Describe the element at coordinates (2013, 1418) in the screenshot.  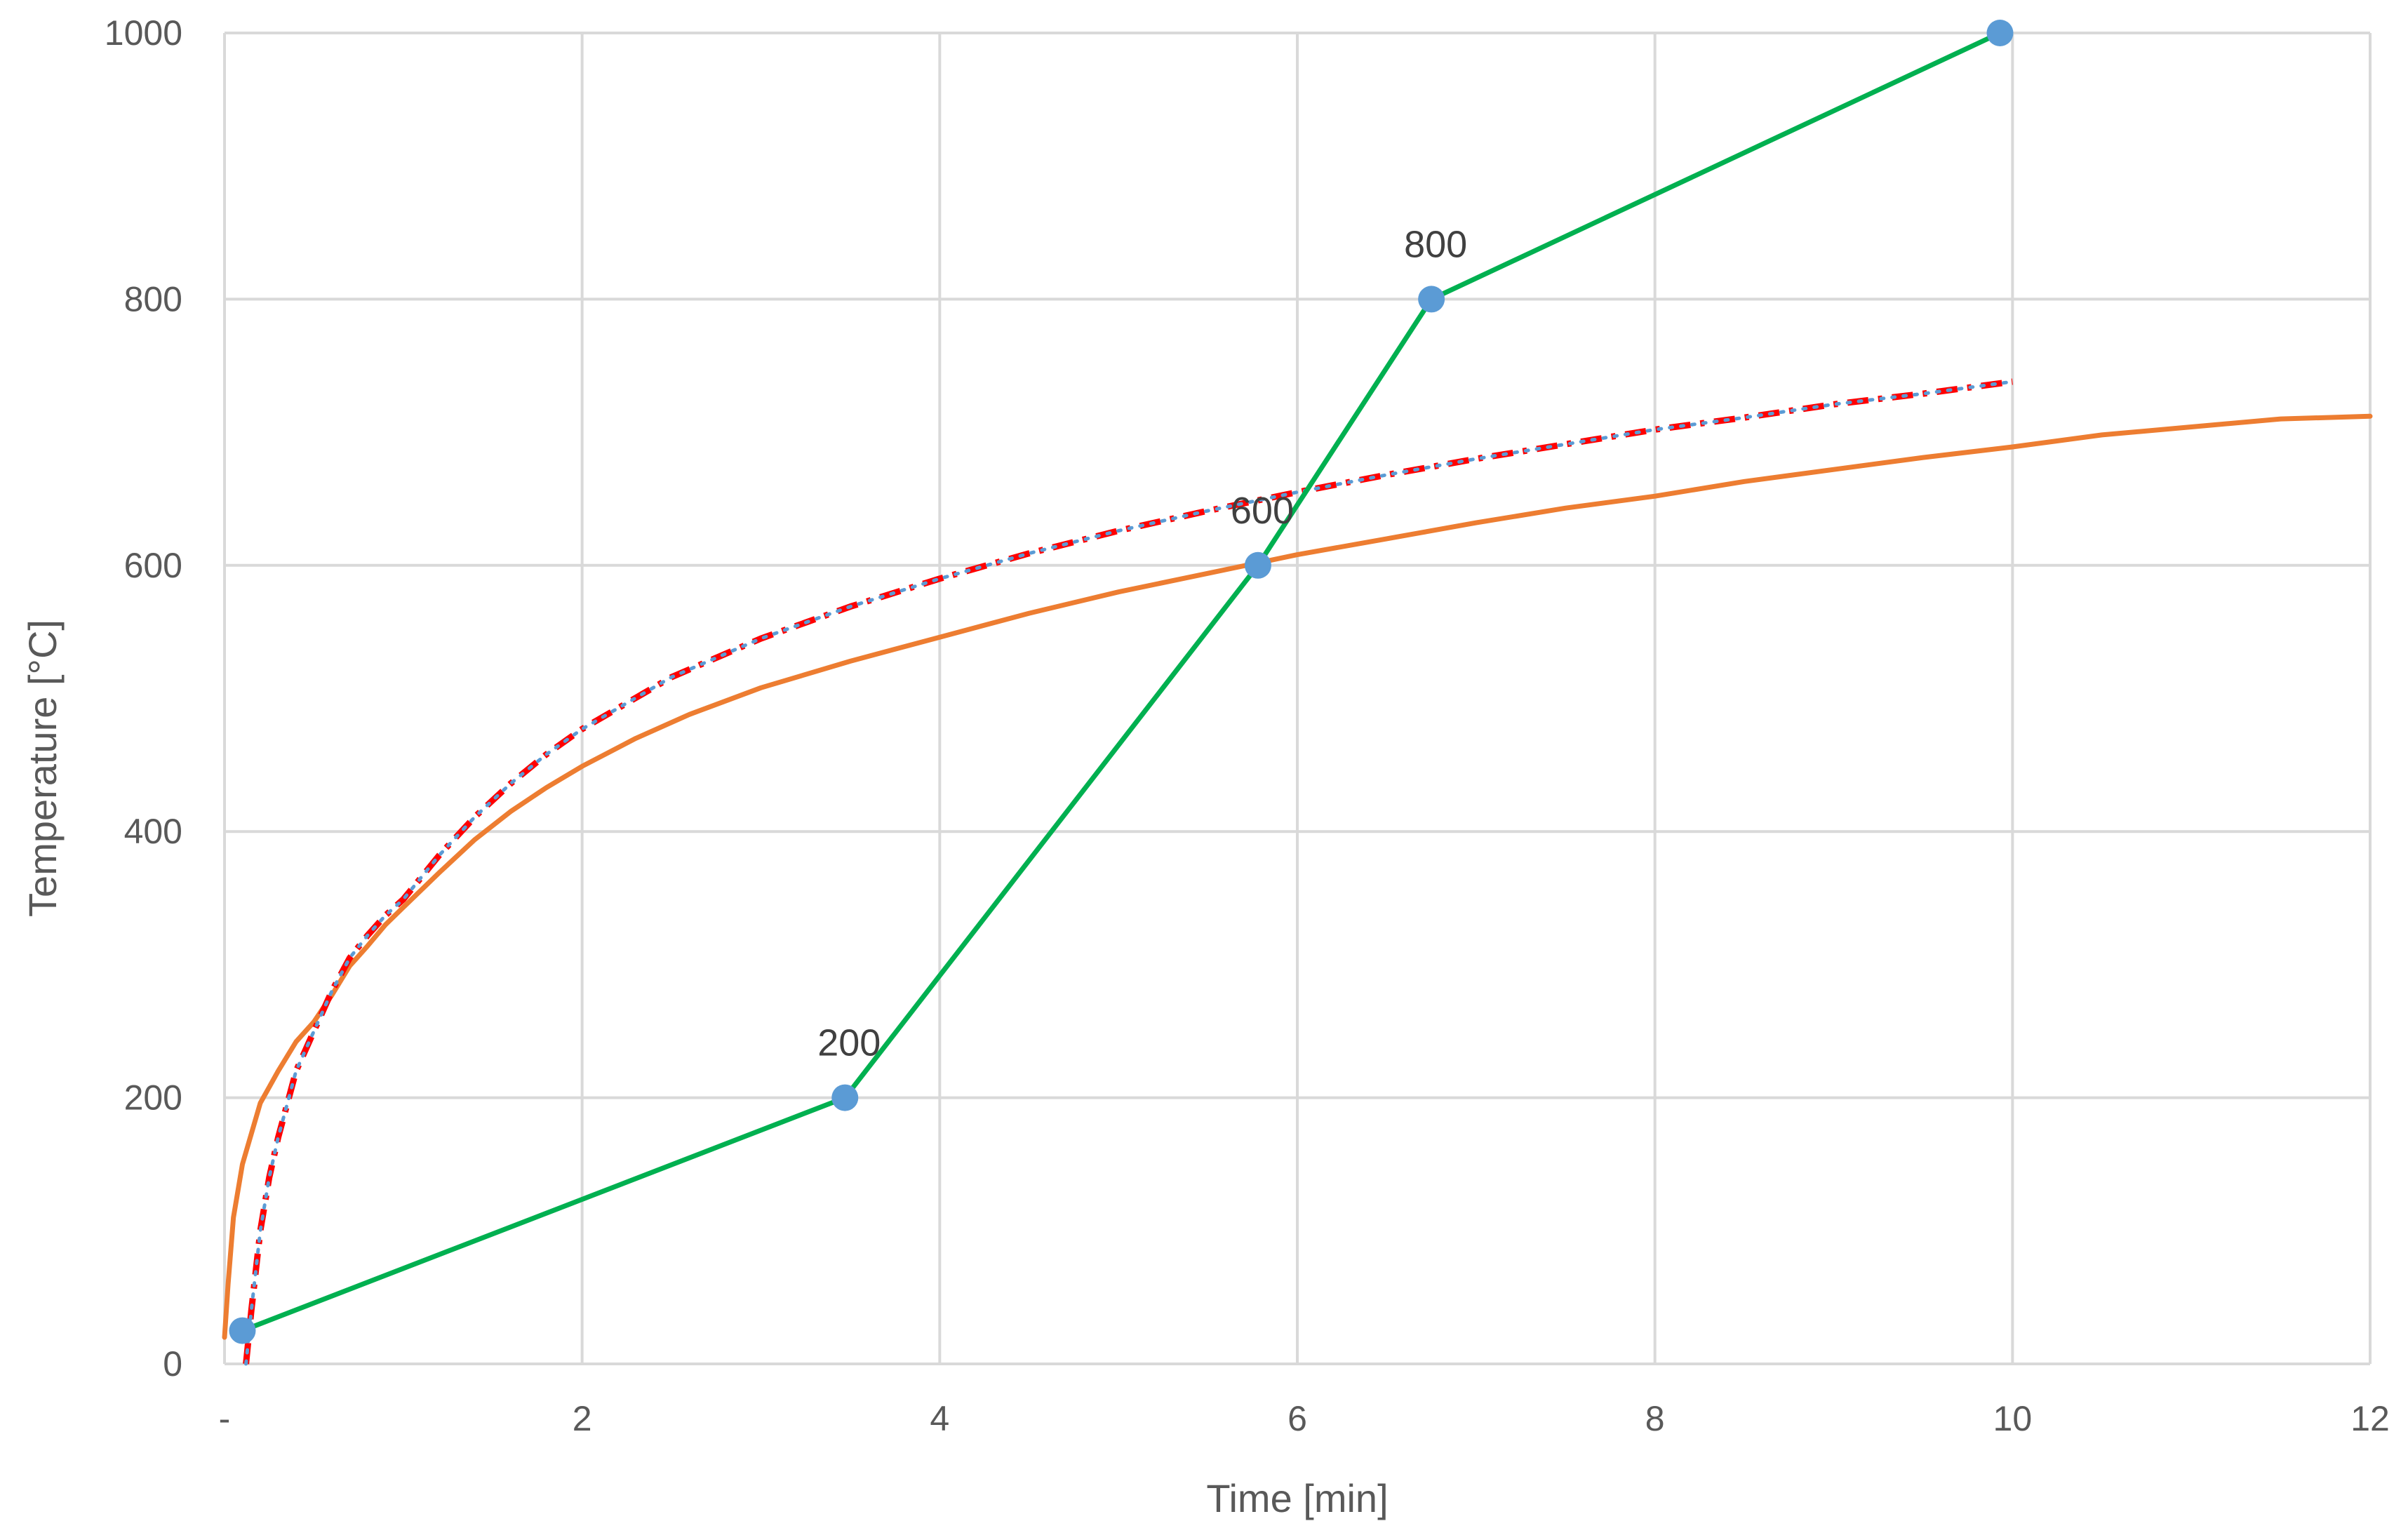
I see `x-tick-label: 10` at that location.